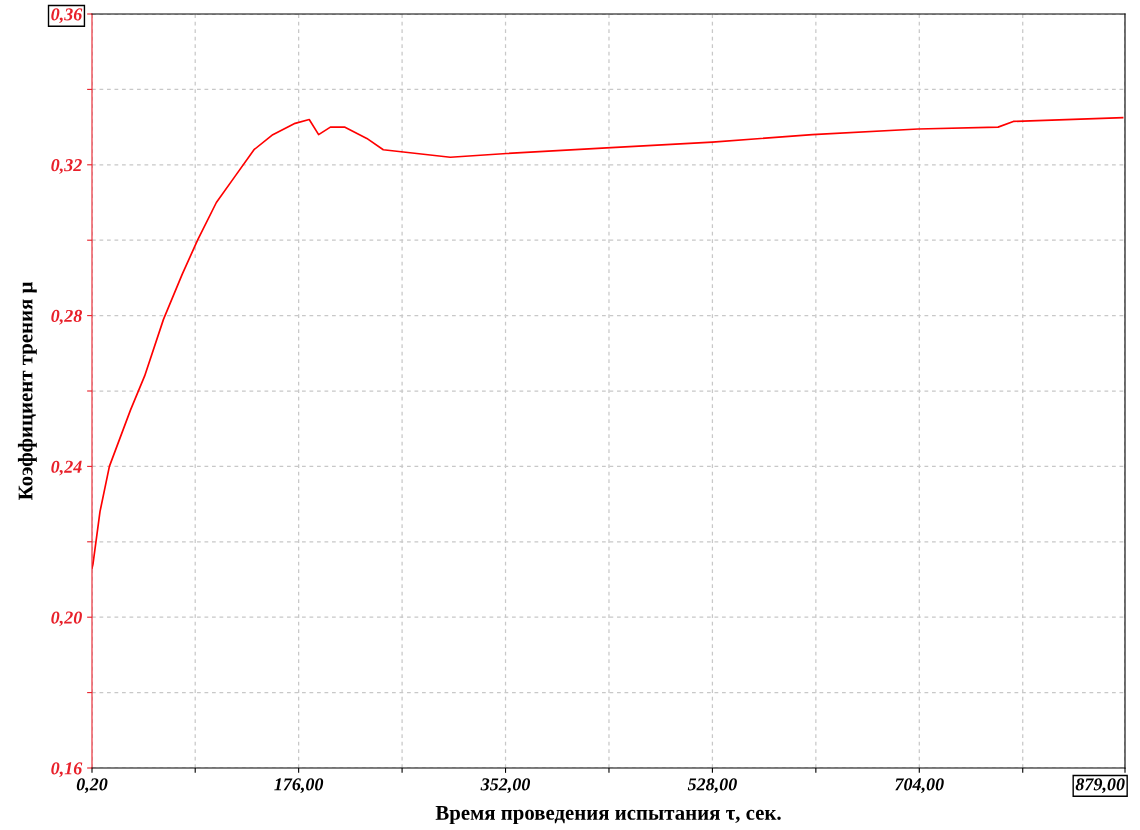 Image resolution: width=1140 pixels, height=830 pixels. Describe the element at coordinates (712, 786) in the screenshot. I see `x-tick-label: 528,00` at that location.